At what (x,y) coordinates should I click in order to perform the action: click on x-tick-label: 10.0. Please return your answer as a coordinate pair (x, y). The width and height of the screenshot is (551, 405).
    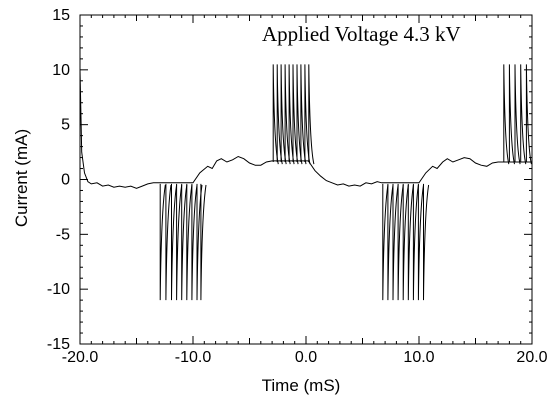
    Looking at the image, I should click on (418, 357).